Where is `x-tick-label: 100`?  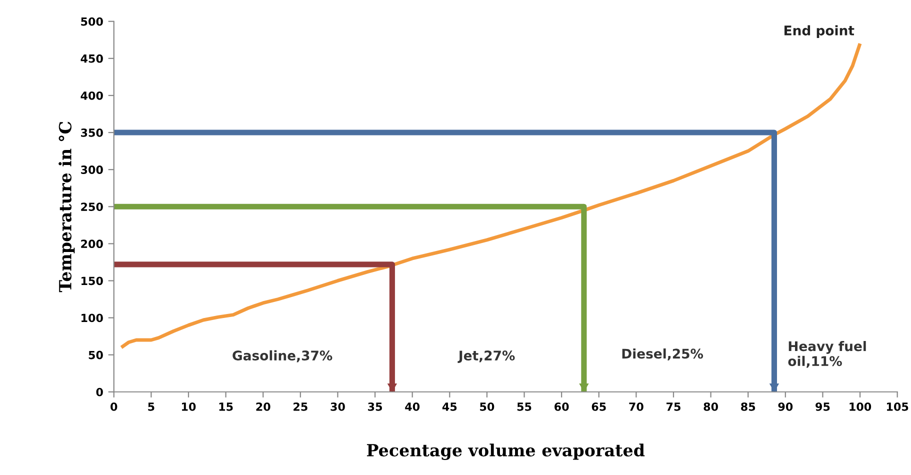
x-tick-label: 100 is located at coordinates (861, 406).